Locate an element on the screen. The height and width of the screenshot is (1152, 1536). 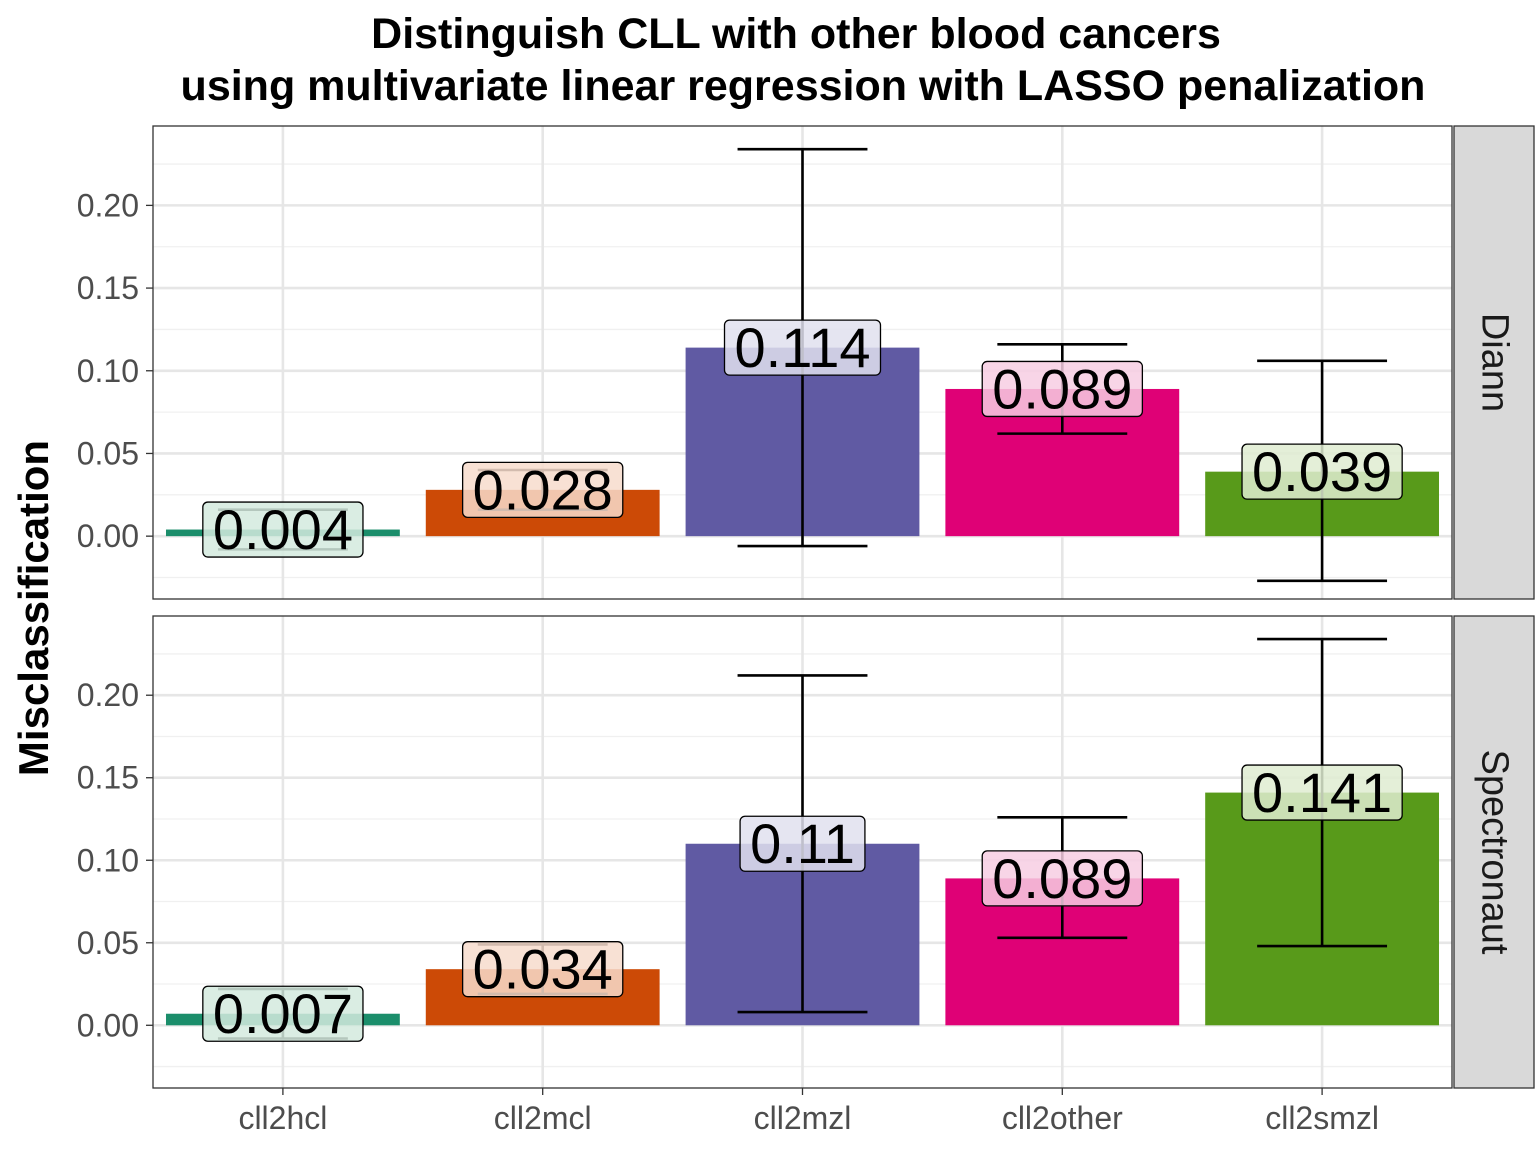
facet-strip-diann: Diann is located at coordinates (1494, 362).